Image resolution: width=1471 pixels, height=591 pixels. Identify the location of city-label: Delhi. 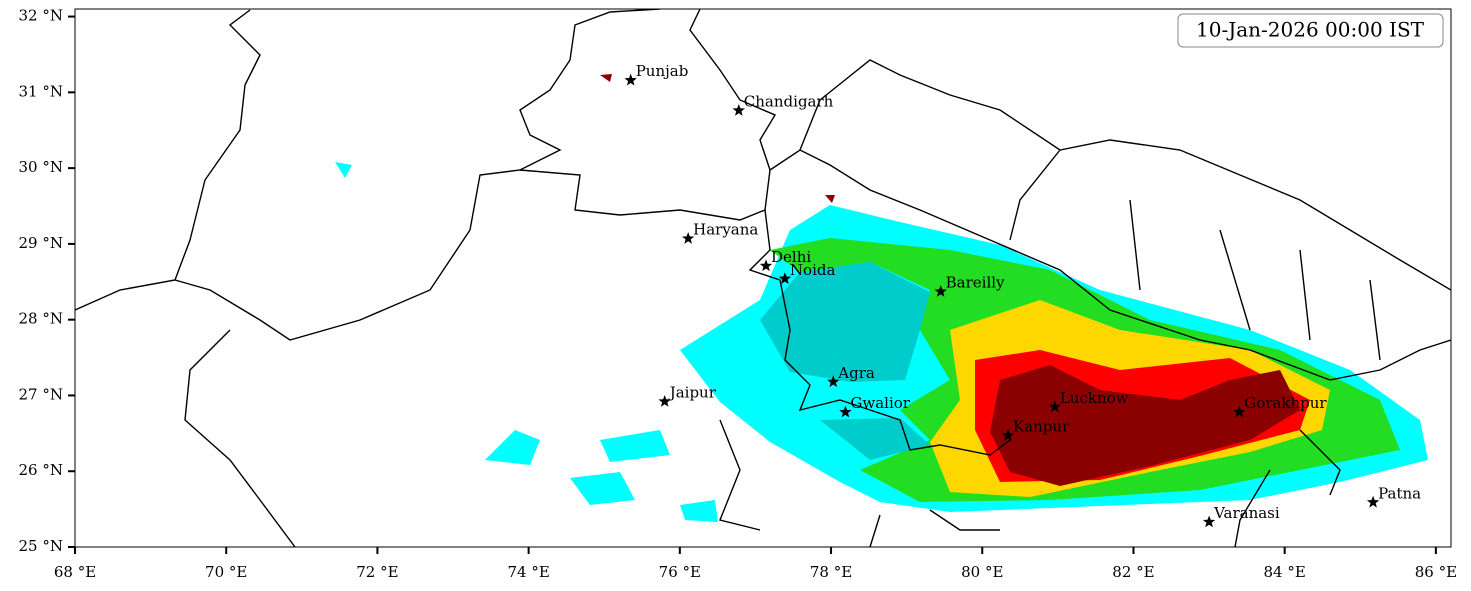
(791, 257).